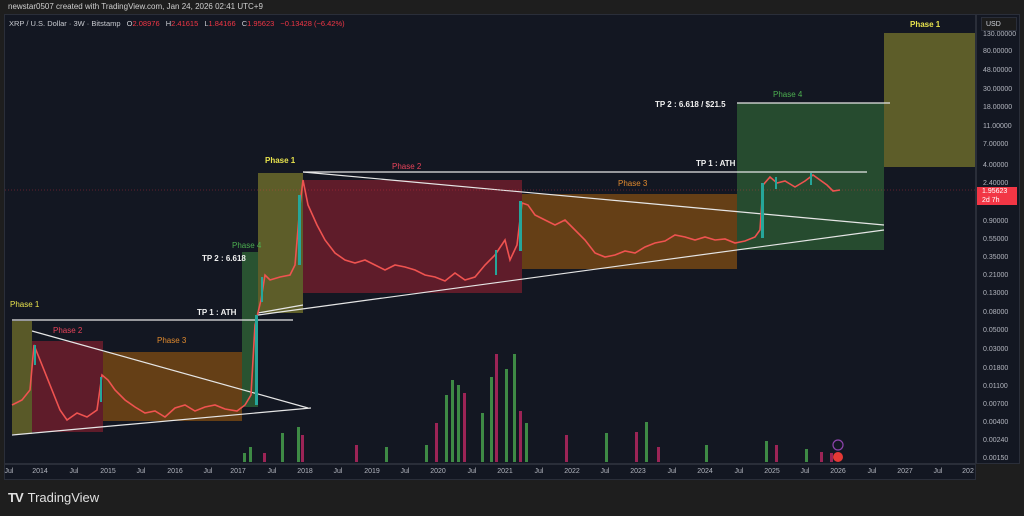 This screenshot has width=1024, height=516. What do you see at coordinates (312, 23) in the screenshot?
I see `change-value: −0.13428 (−6.42%)` at bounding box center [312, 23].